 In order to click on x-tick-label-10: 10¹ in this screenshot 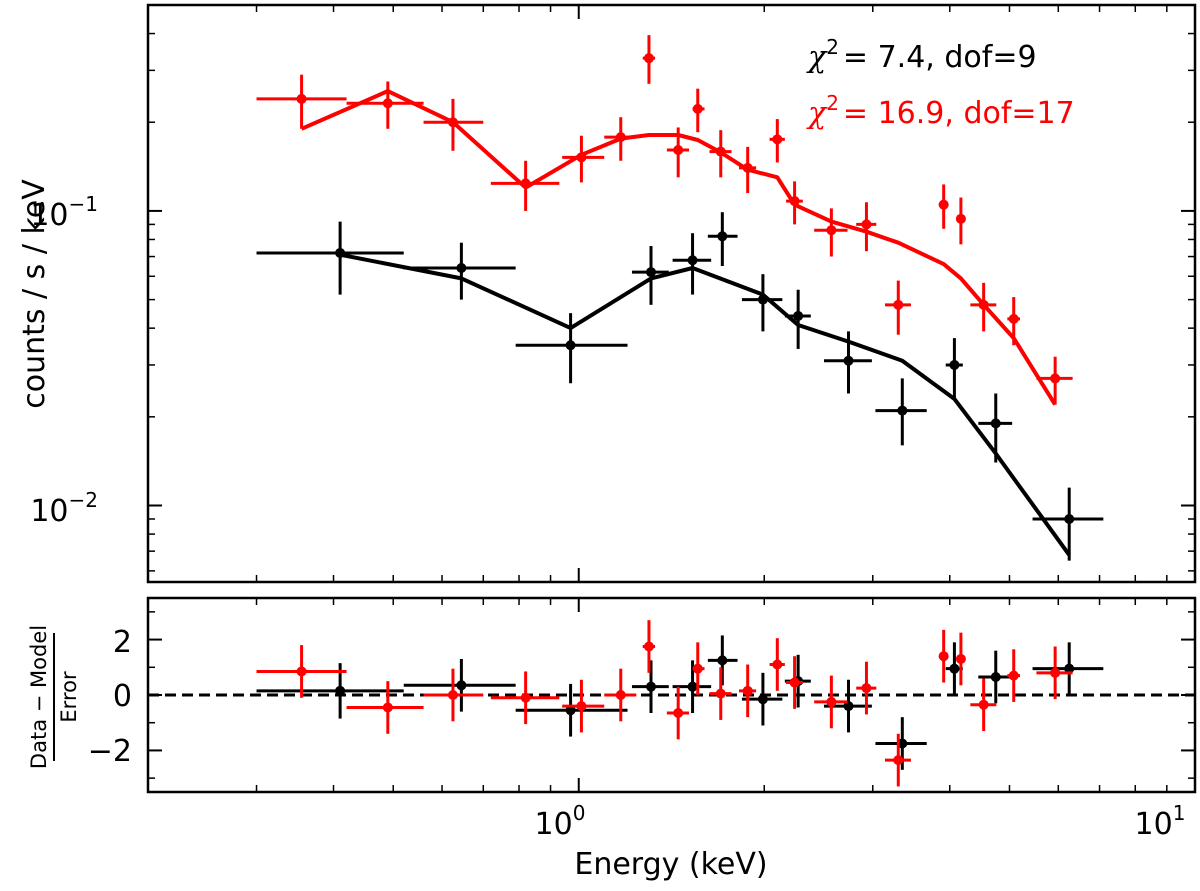, I will do `click(1160, 821)`.